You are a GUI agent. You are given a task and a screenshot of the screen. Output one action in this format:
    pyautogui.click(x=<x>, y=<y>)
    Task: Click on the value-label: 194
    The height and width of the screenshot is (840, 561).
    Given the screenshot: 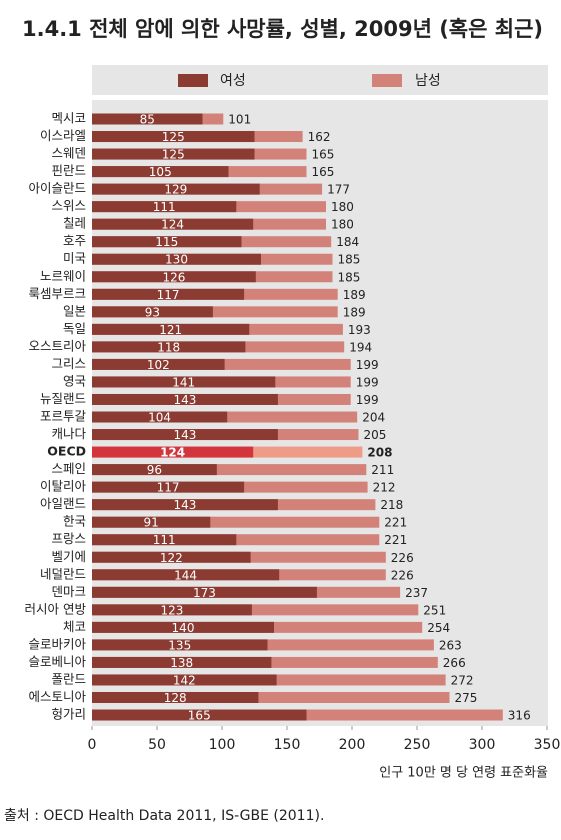 What is the action you would take?
    pyautogui.click(x=360, y=347)
    